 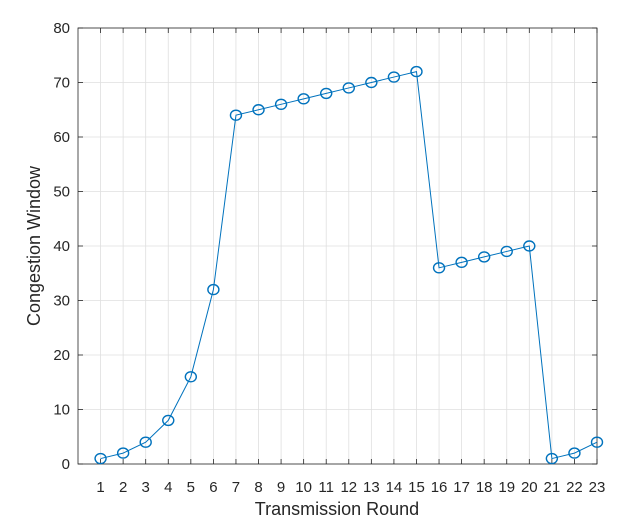 I want to click on x-tick-label: 11, so click(x=326, y=487).